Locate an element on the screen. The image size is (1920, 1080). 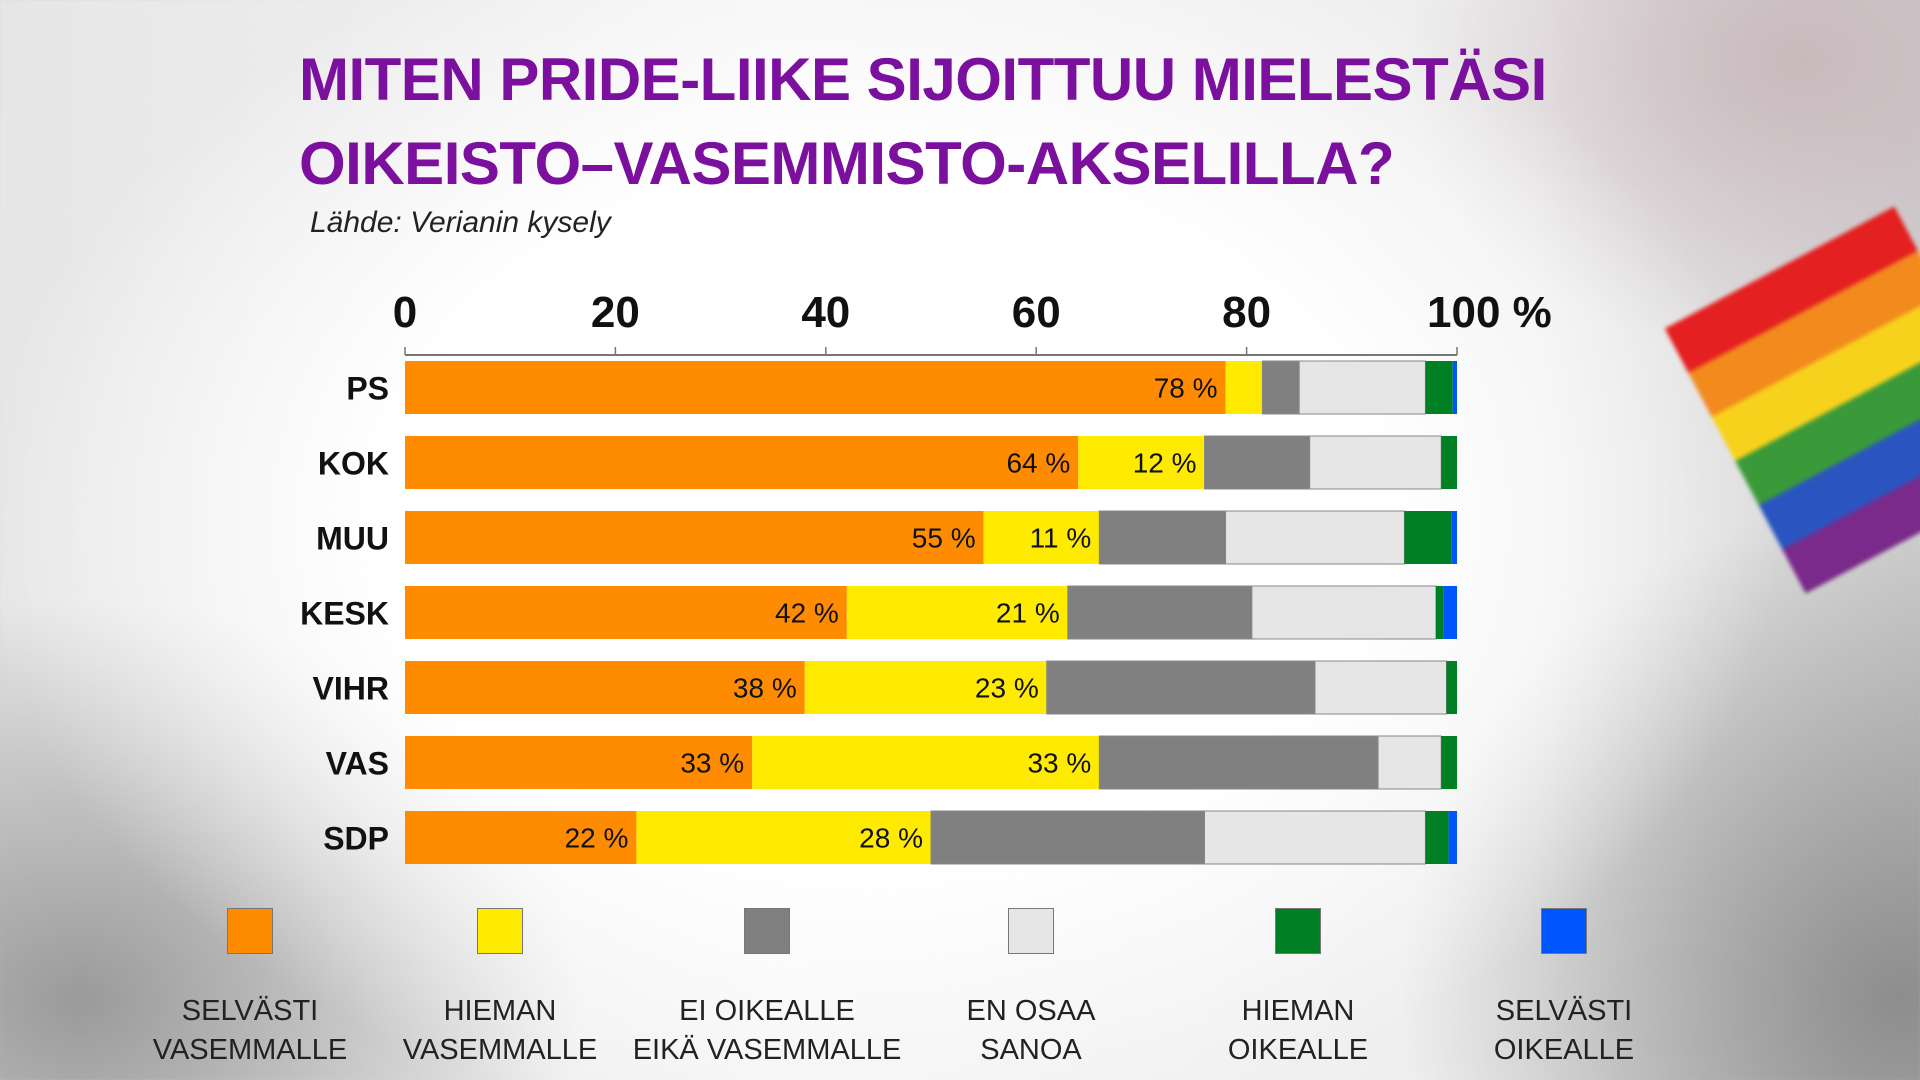
x-tick-label: 40 is located at coordinates (825, 312).